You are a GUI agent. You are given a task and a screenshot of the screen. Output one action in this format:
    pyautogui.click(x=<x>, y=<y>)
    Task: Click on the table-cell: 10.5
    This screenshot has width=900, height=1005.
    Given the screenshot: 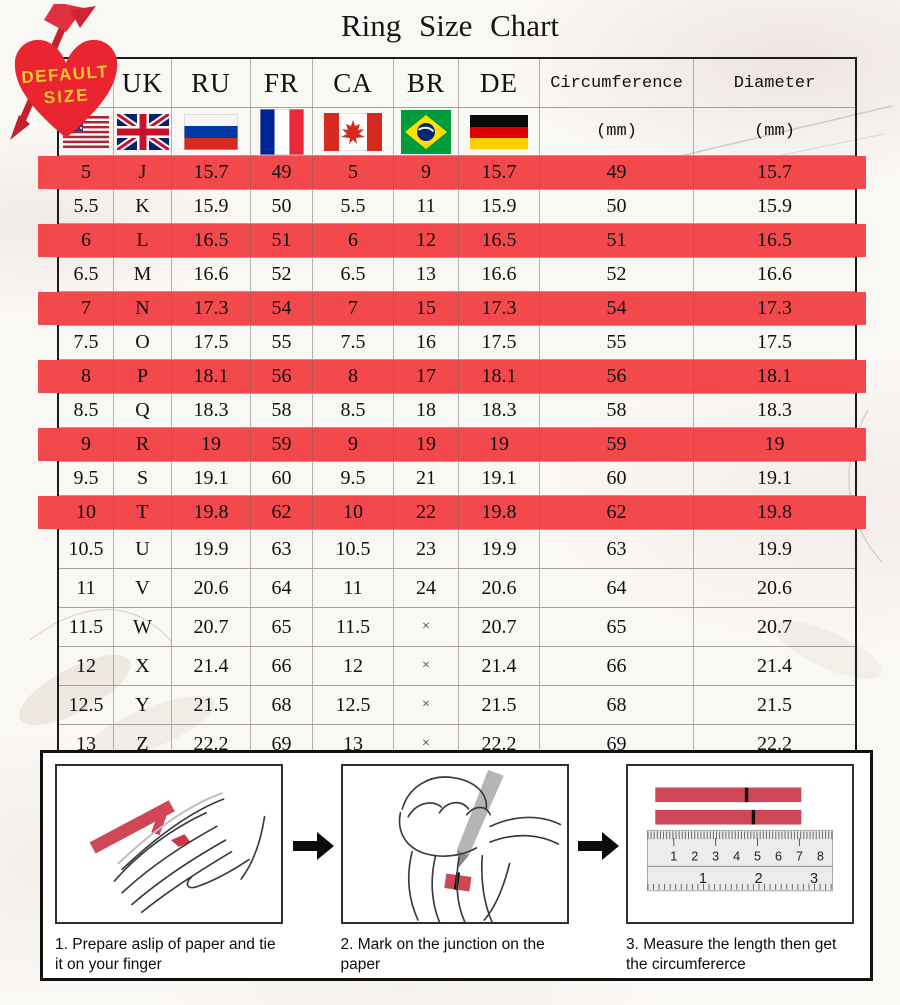 What is the action you would take?
    pyautogui.click(x=353, y=549)
    